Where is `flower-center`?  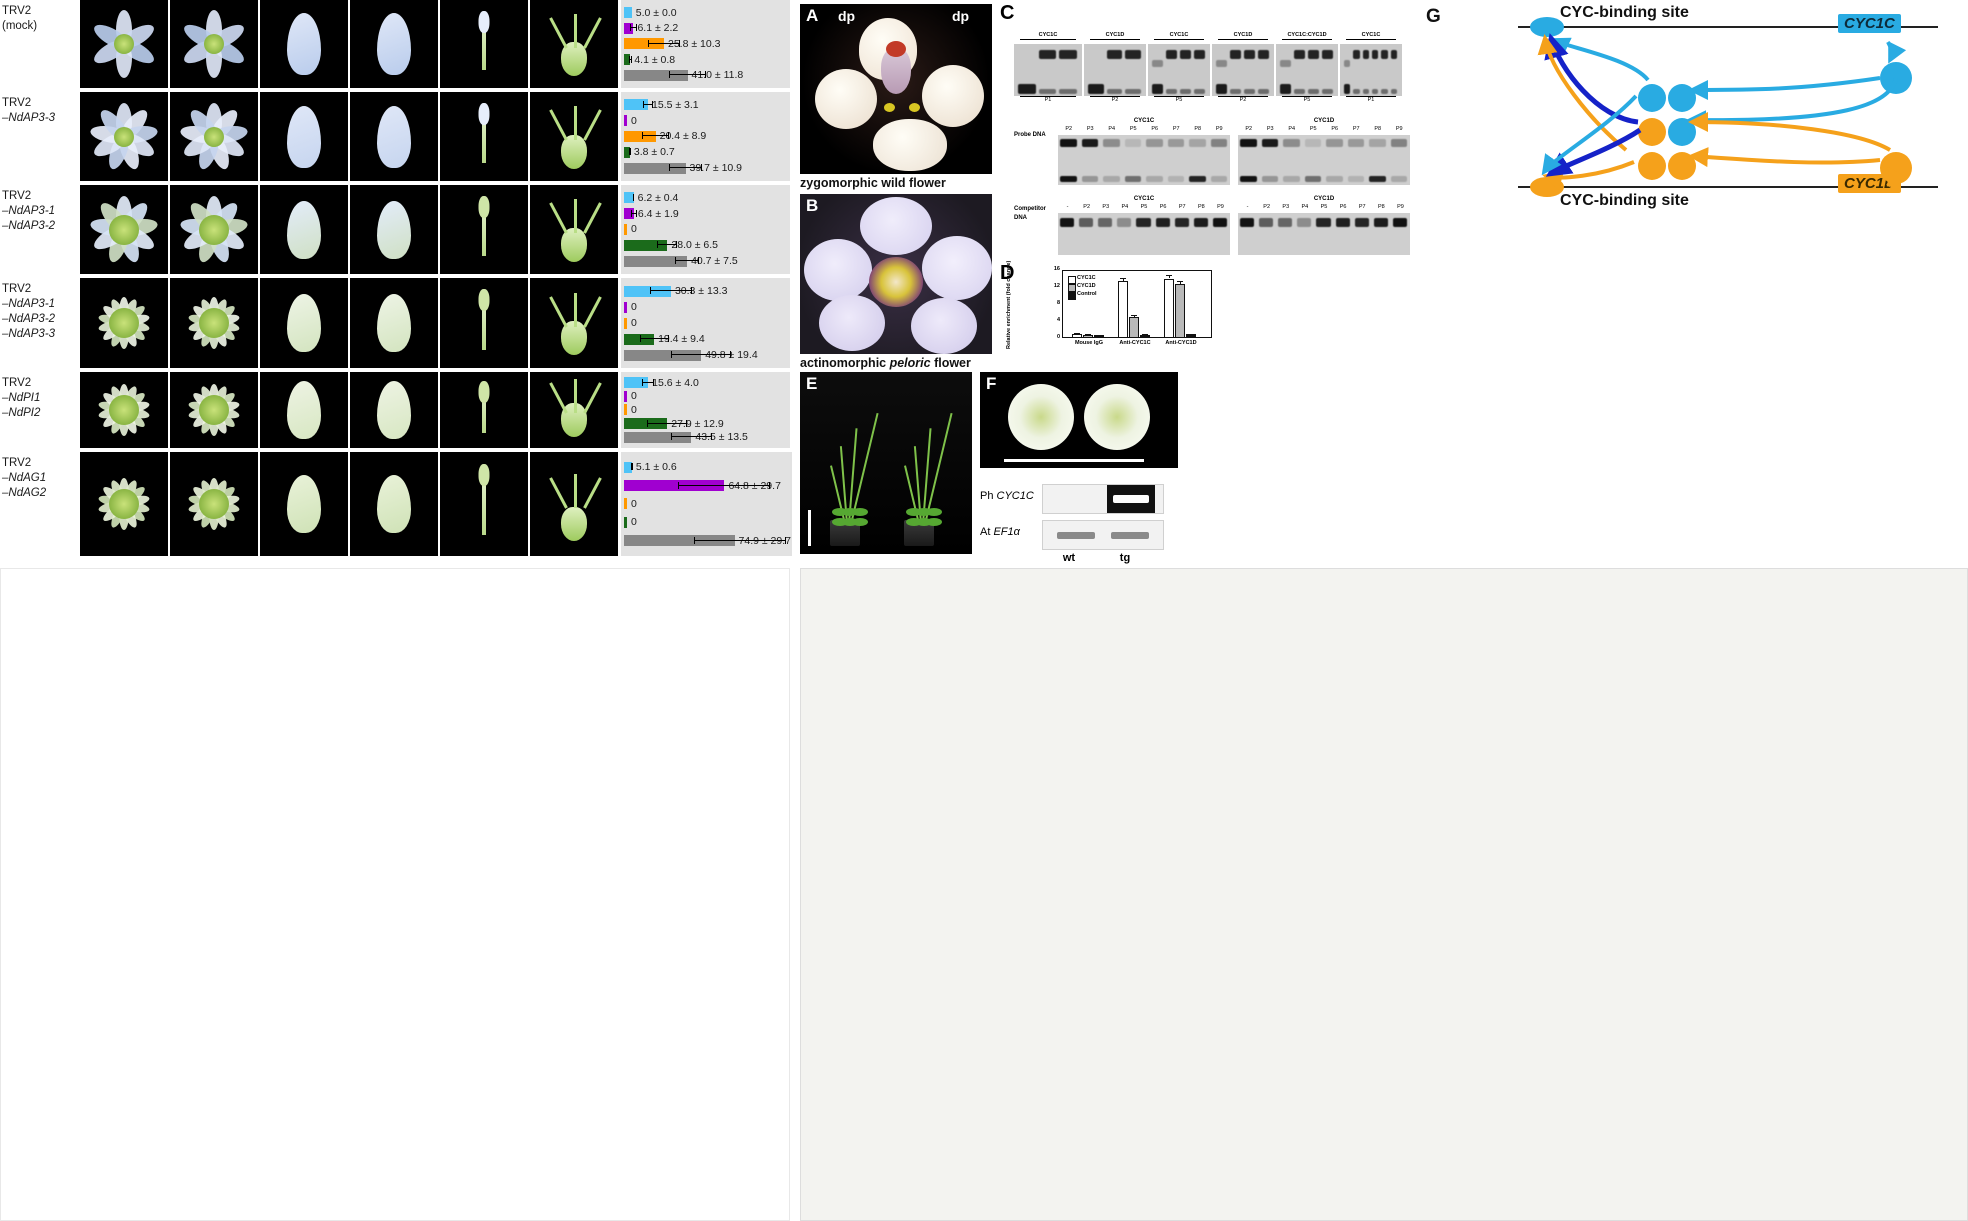 flower-center is located at coordinates (214, 44).